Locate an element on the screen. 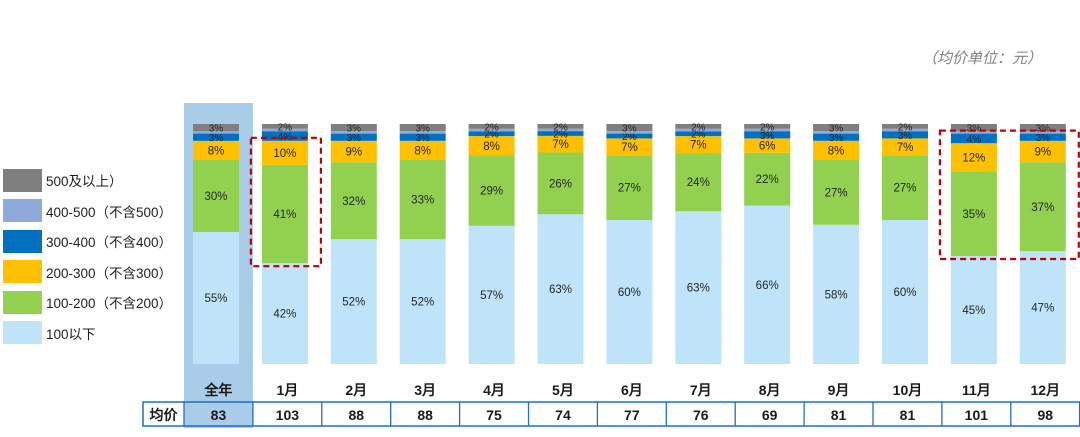 This screenshot has height=437, width=1080. data-label: 35% is located at coordinates (973, 215).